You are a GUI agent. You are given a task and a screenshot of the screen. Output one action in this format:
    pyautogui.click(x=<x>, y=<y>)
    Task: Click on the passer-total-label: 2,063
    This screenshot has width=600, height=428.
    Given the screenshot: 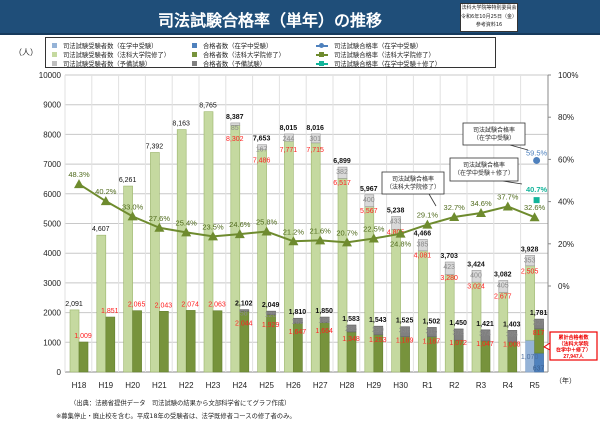 What is the action you would take?
    pyautogui.click(x=217, y=305)
    